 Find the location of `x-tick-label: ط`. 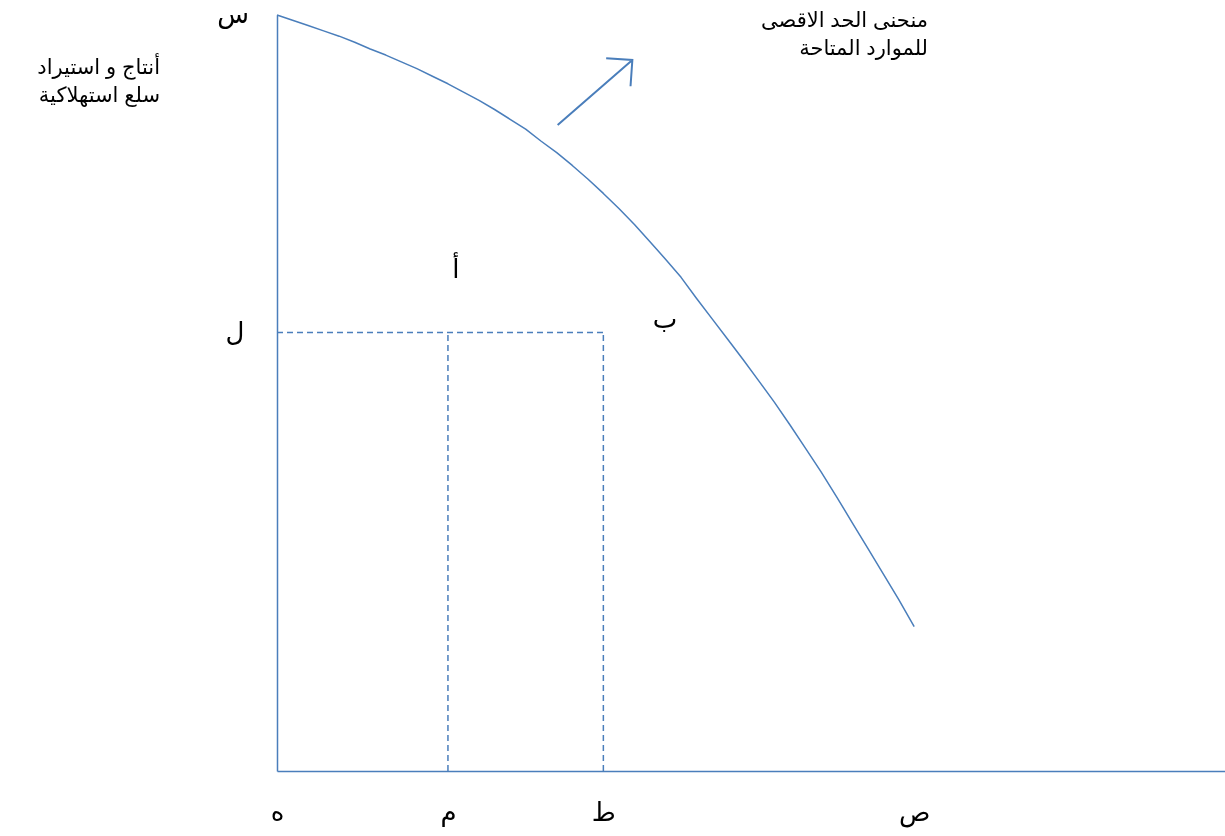

x-tick-label: ط is located at coordinates (603, 811).